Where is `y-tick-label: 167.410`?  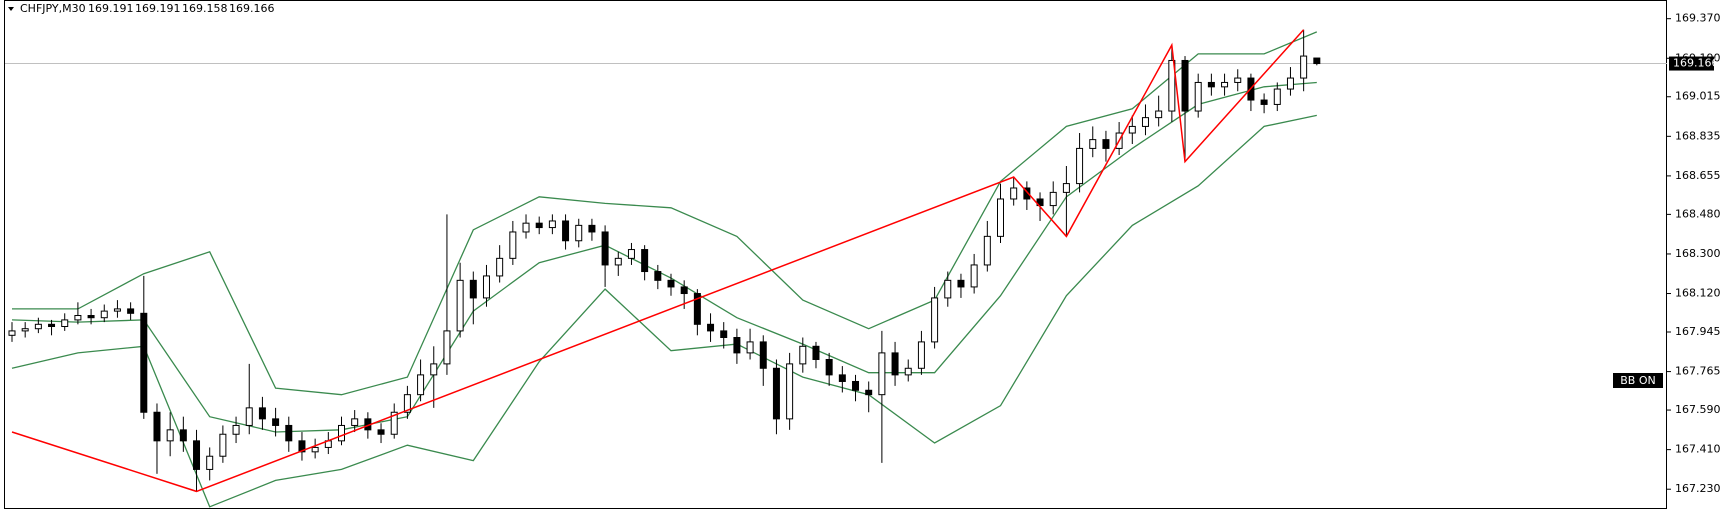 y-tick-label: 167.410 is located at coordinates (1698, 449).